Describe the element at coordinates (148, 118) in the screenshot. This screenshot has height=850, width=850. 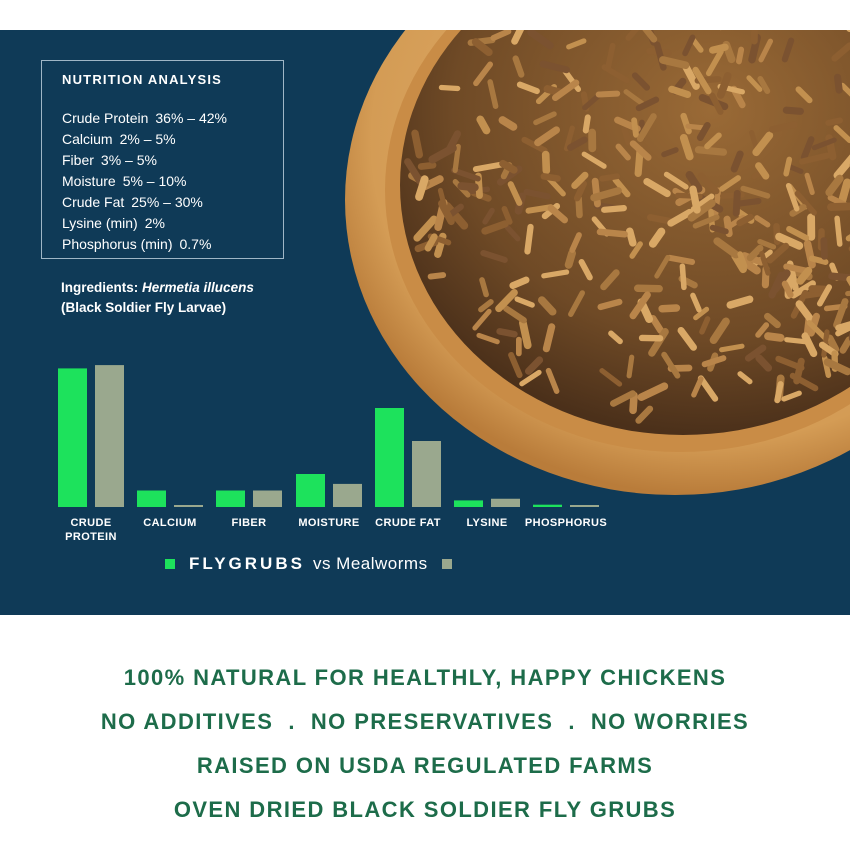
I see `nutrition-row: Crude Protein 36% – 42%` at that location.